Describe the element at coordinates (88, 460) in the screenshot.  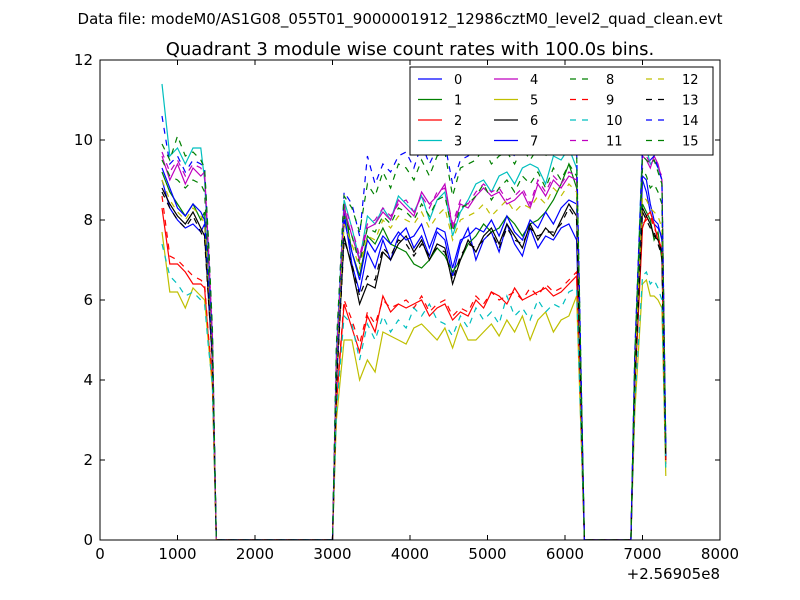
I see `y-tick-label: 2` at that location.